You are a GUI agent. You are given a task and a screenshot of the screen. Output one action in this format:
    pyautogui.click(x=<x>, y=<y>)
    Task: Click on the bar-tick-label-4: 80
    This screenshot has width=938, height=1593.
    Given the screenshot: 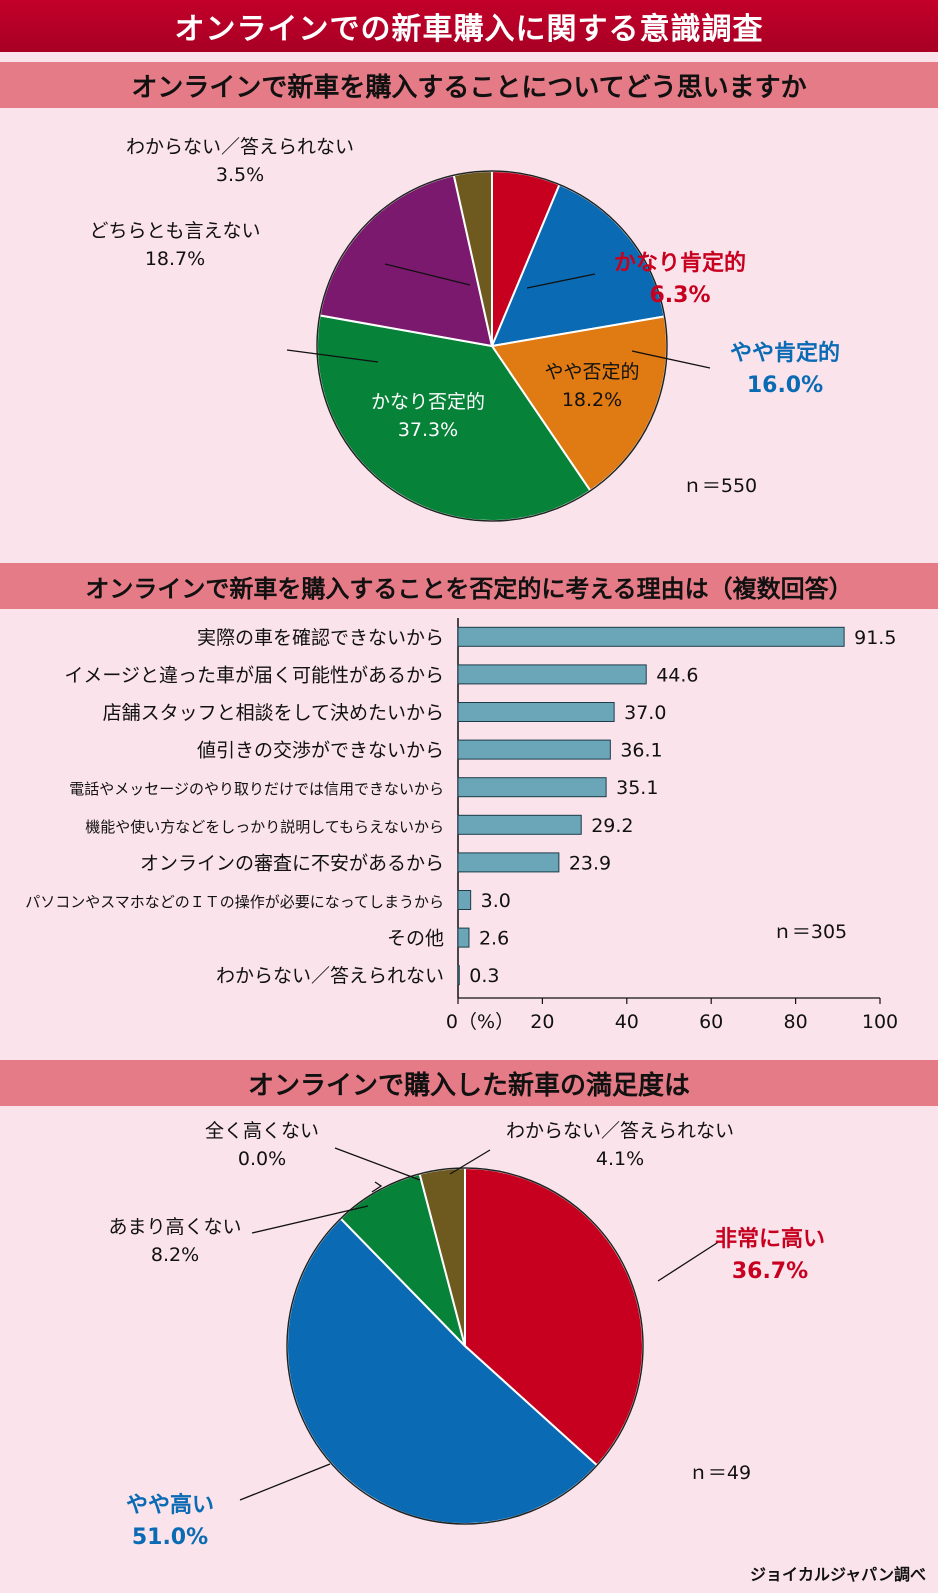 What is the action you would take?
    pyautogui.click(x=796, y=1022)
    